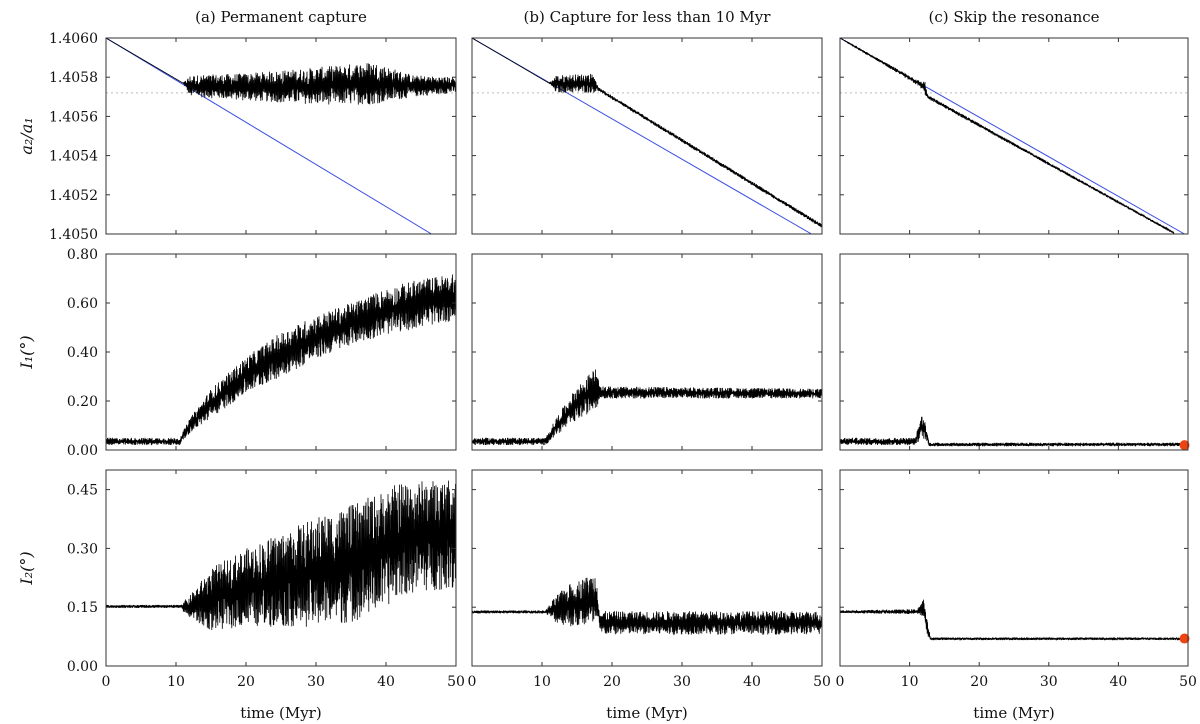 The image size is (1200, 724). I want to click on panel-2-0: 0 10 20 30 40 50 0.00 0.15 0.30 0.45, so click(266, 579).